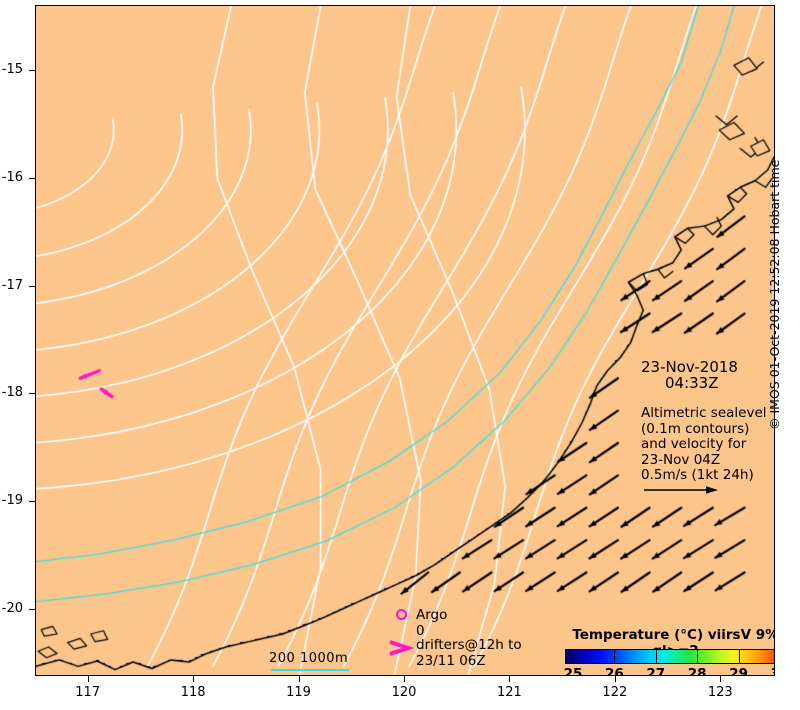  I want to click on argo-marker-icon, so click(401, 614).